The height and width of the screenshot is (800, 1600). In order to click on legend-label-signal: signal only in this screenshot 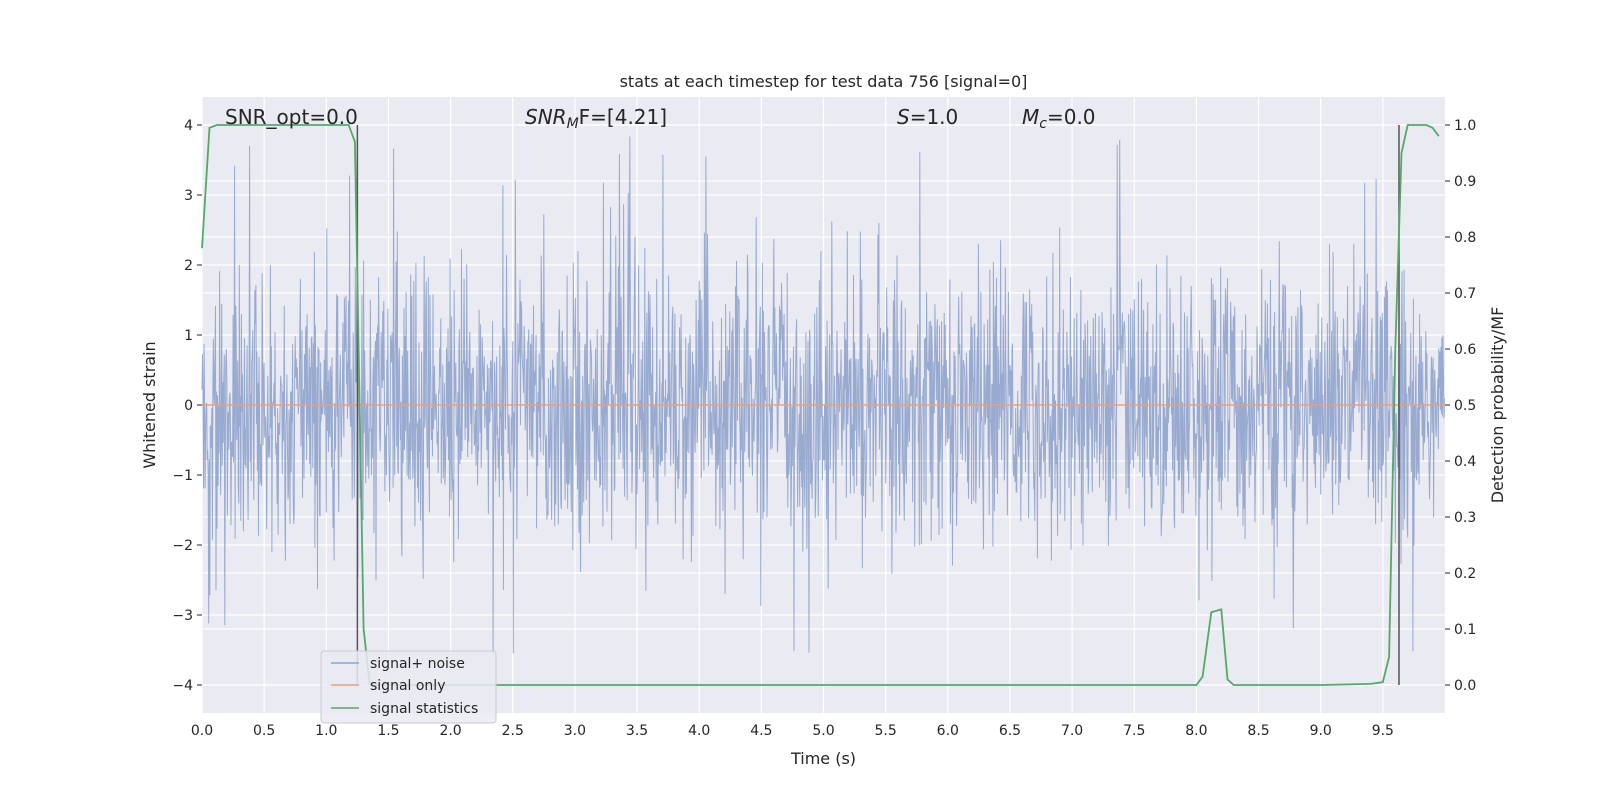, I will do `click(407, 686)`.